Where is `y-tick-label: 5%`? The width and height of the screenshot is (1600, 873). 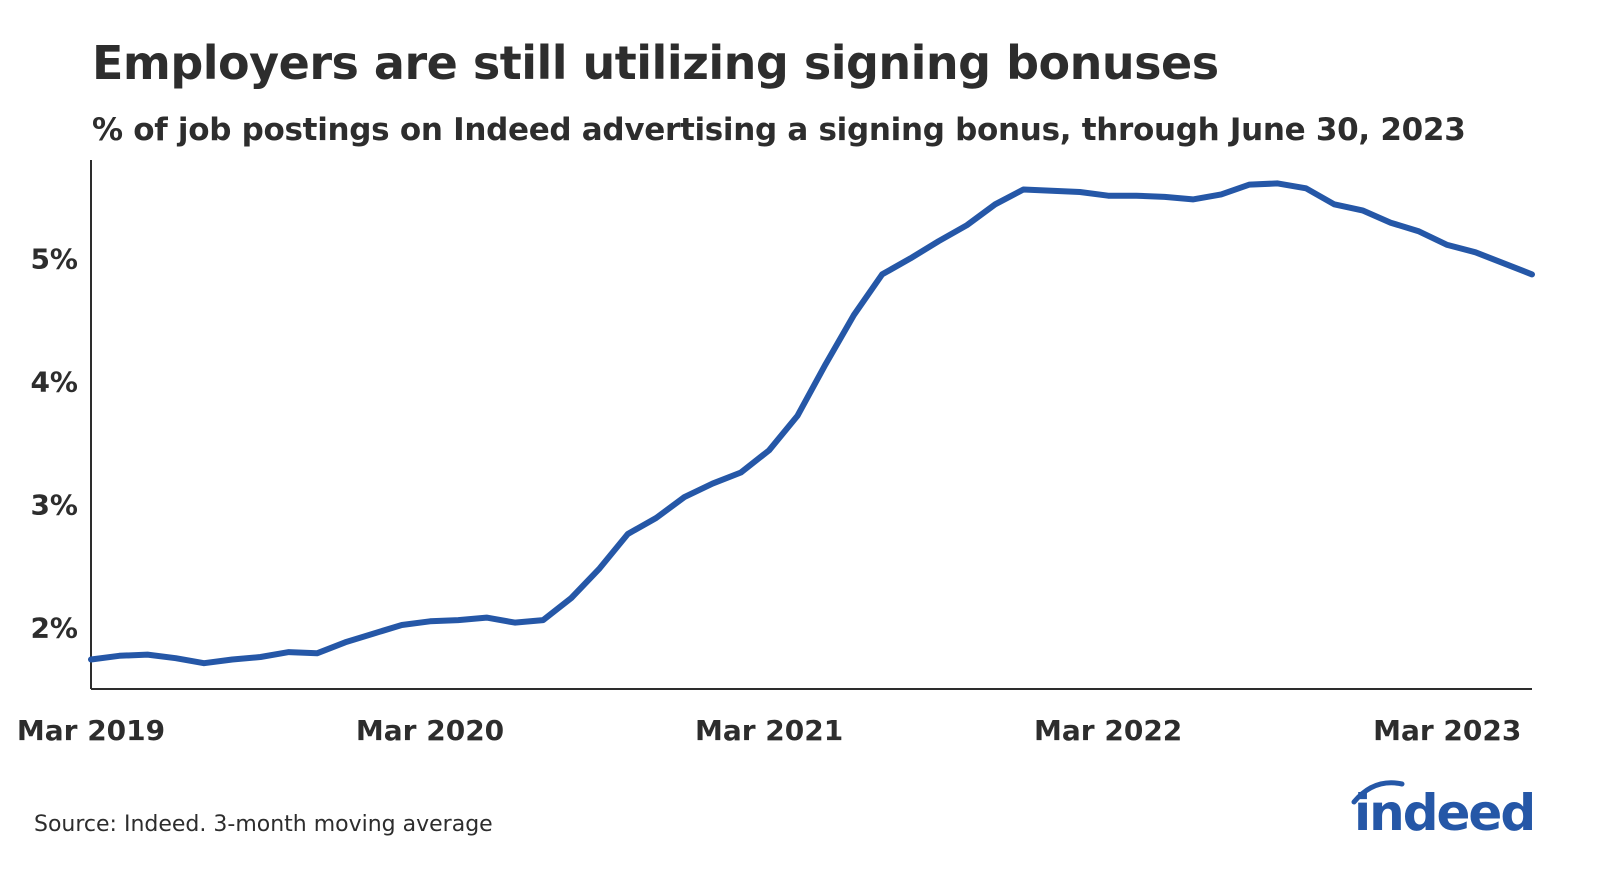
y-tick-label: 5% is located at coordinates (54, 258).